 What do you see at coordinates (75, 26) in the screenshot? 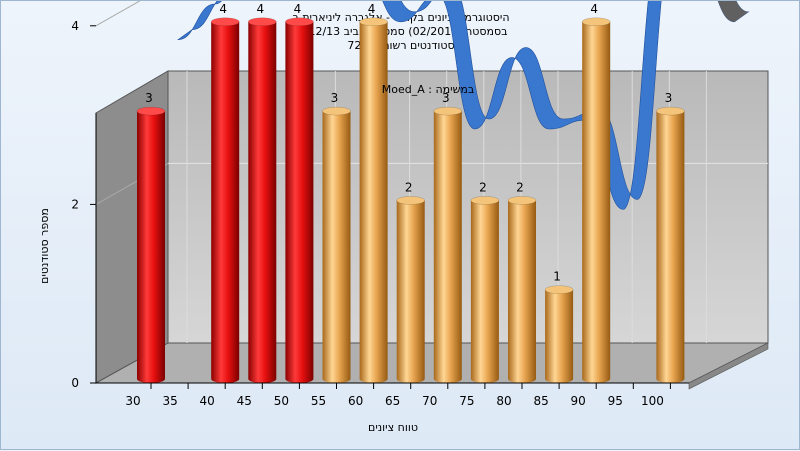
I see `y-tick-label: 4` at bounding box center [75, 26].